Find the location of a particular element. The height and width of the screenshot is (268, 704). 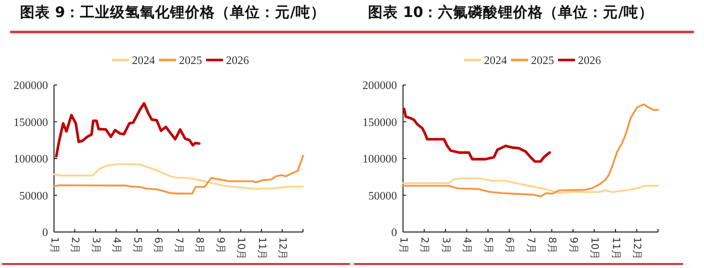

chart-title: 图表 9：工业级氢氧化锂价格（单位：元/吨） is located at coordinates (173, 12).